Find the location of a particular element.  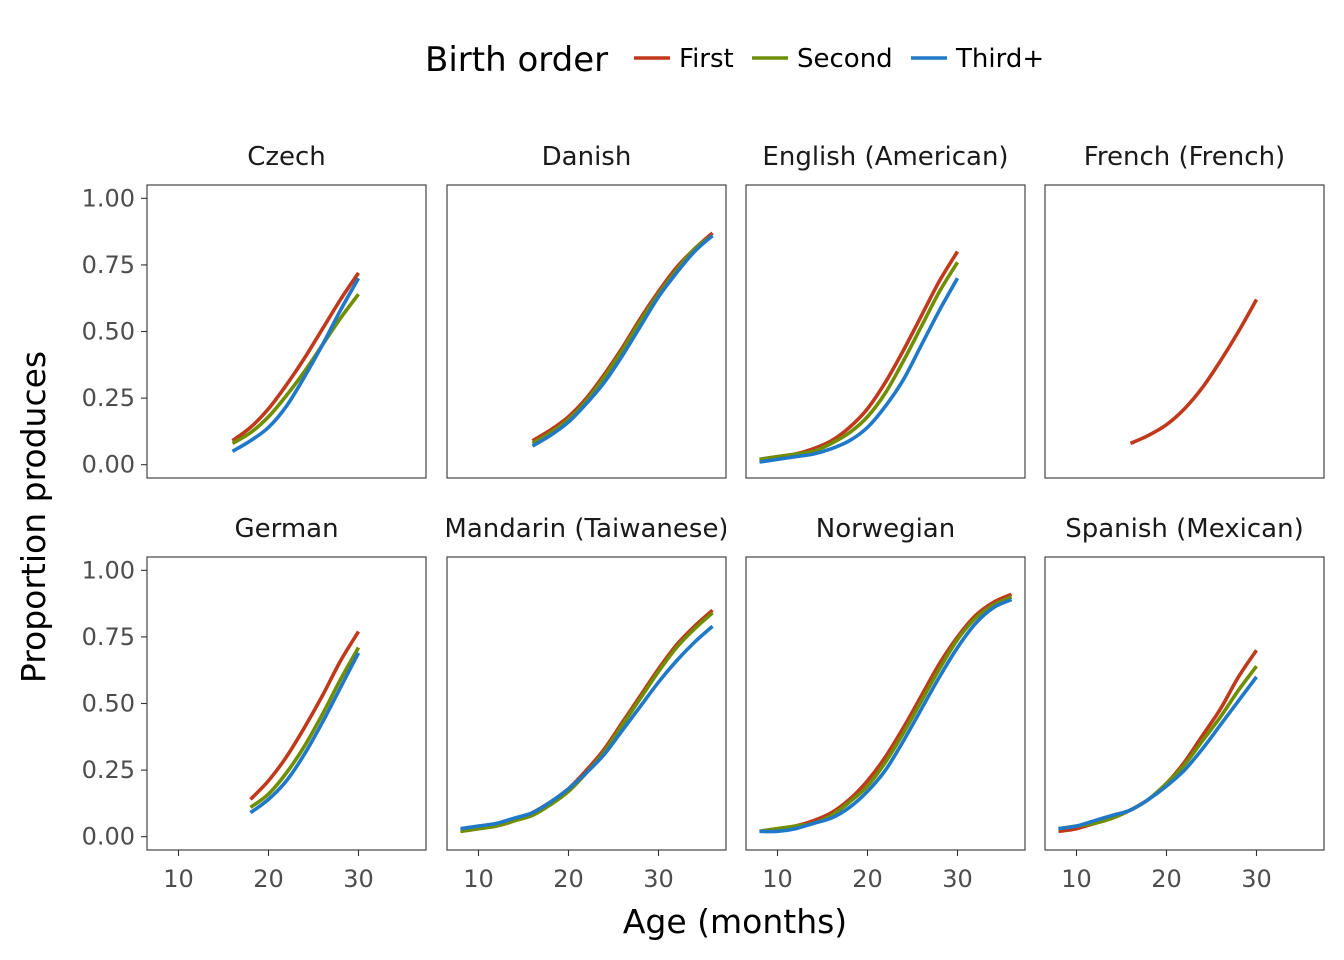

panel-english-american: English (American) is located at coordinates (885, 310).